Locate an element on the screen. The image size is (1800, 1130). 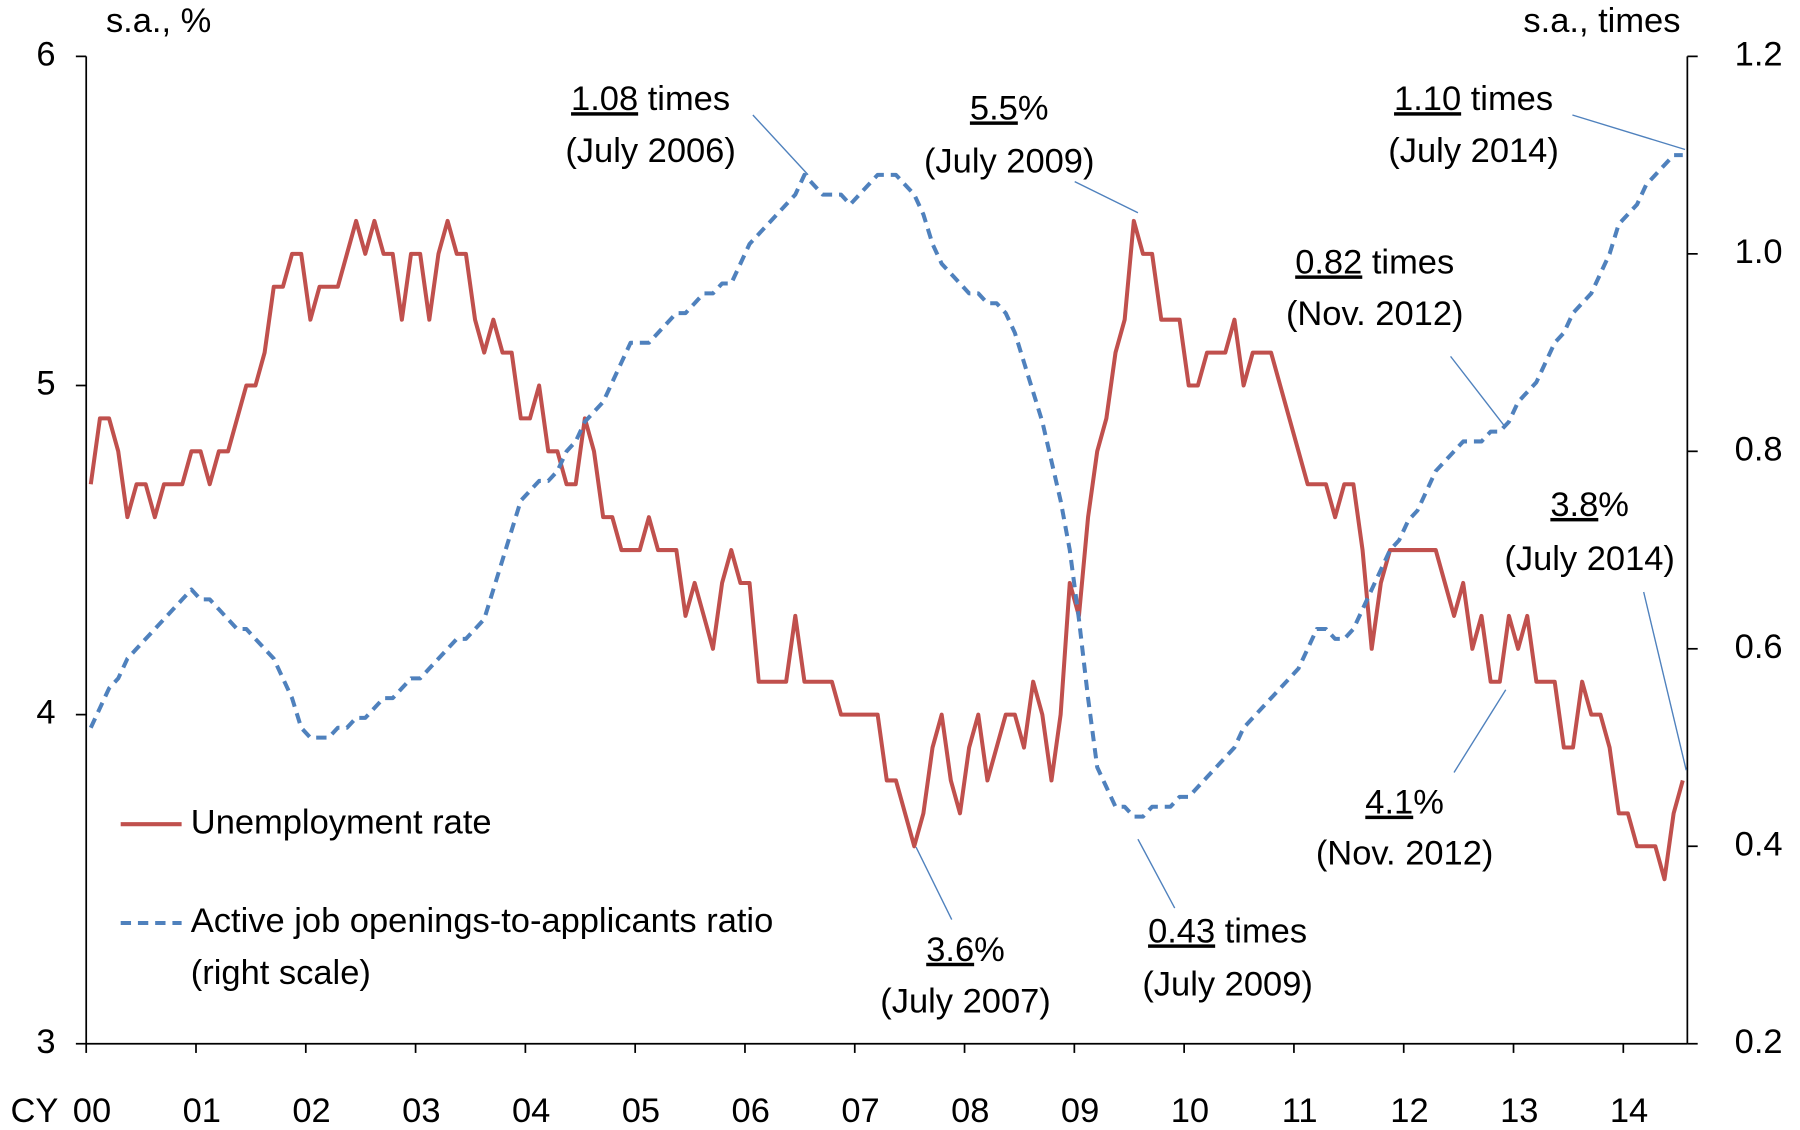
x-tick-label: 10 is located at coordinates (1190, 1111).